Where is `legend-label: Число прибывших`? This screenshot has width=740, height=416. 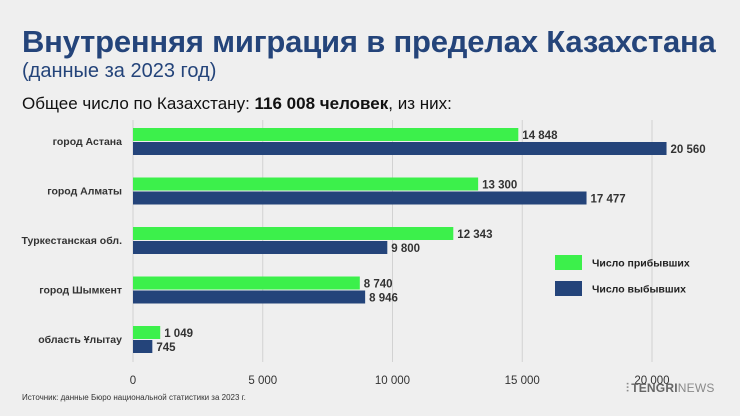 legend-label: Число прибывших is located at coordinates (641, 264).